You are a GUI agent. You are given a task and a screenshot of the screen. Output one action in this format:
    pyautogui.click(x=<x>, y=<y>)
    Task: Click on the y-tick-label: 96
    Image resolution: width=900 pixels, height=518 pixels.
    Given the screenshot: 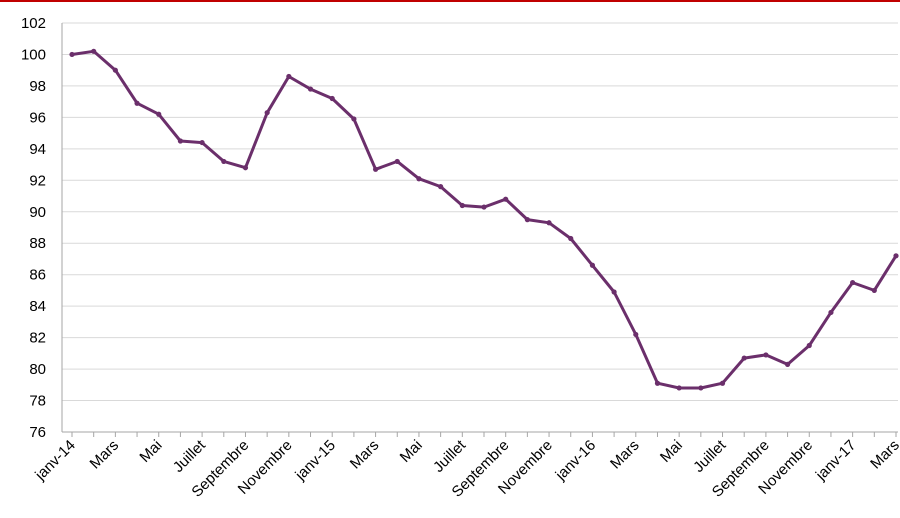 What is the action you would take?
    pyautogui.click(x=37, y=117)
    